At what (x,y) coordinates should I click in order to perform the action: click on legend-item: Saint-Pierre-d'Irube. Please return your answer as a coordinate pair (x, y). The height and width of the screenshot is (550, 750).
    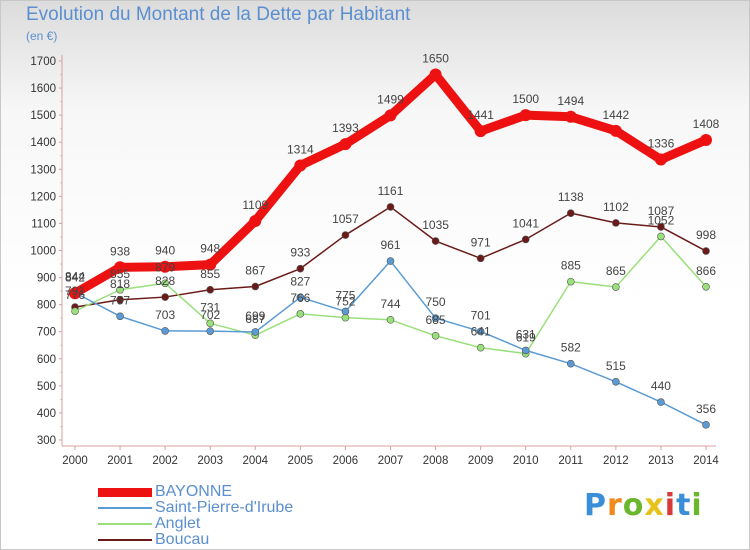
    Looking at the image, I should click on (195, 508).